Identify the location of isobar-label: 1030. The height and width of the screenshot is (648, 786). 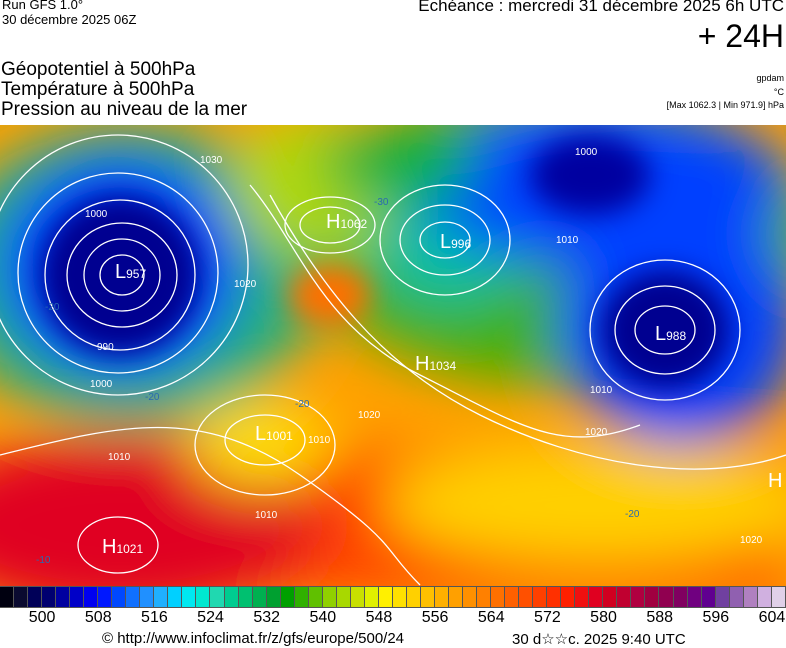
(211, 160).